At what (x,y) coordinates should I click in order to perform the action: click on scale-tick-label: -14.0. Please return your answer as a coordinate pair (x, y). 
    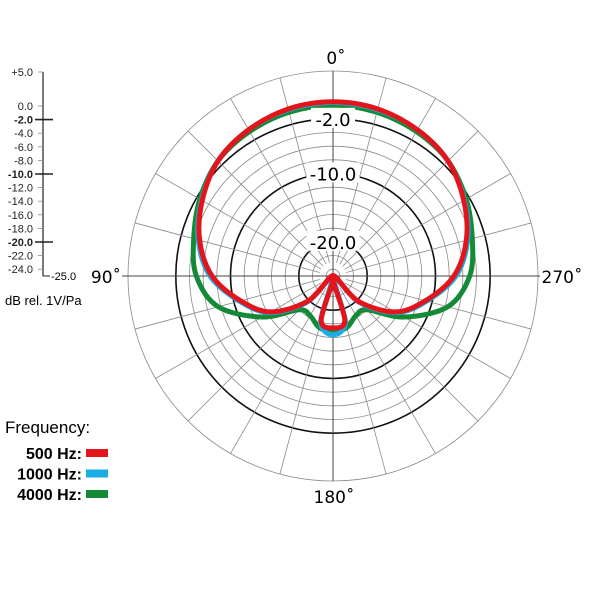
    Looking at the image, I should click on (20, 202).